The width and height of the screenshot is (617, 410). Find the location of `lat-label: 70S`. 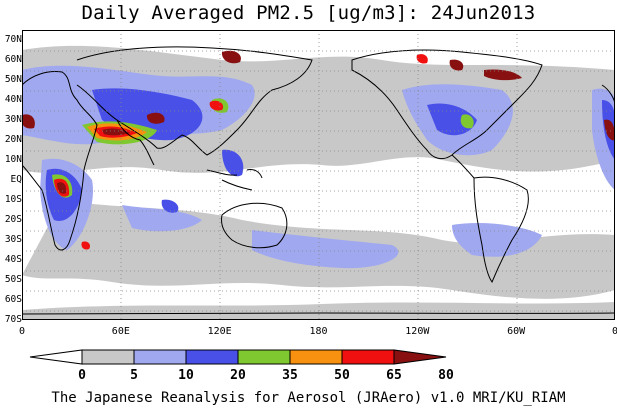

lat-label: 70S is located at coordinates (13, 319).